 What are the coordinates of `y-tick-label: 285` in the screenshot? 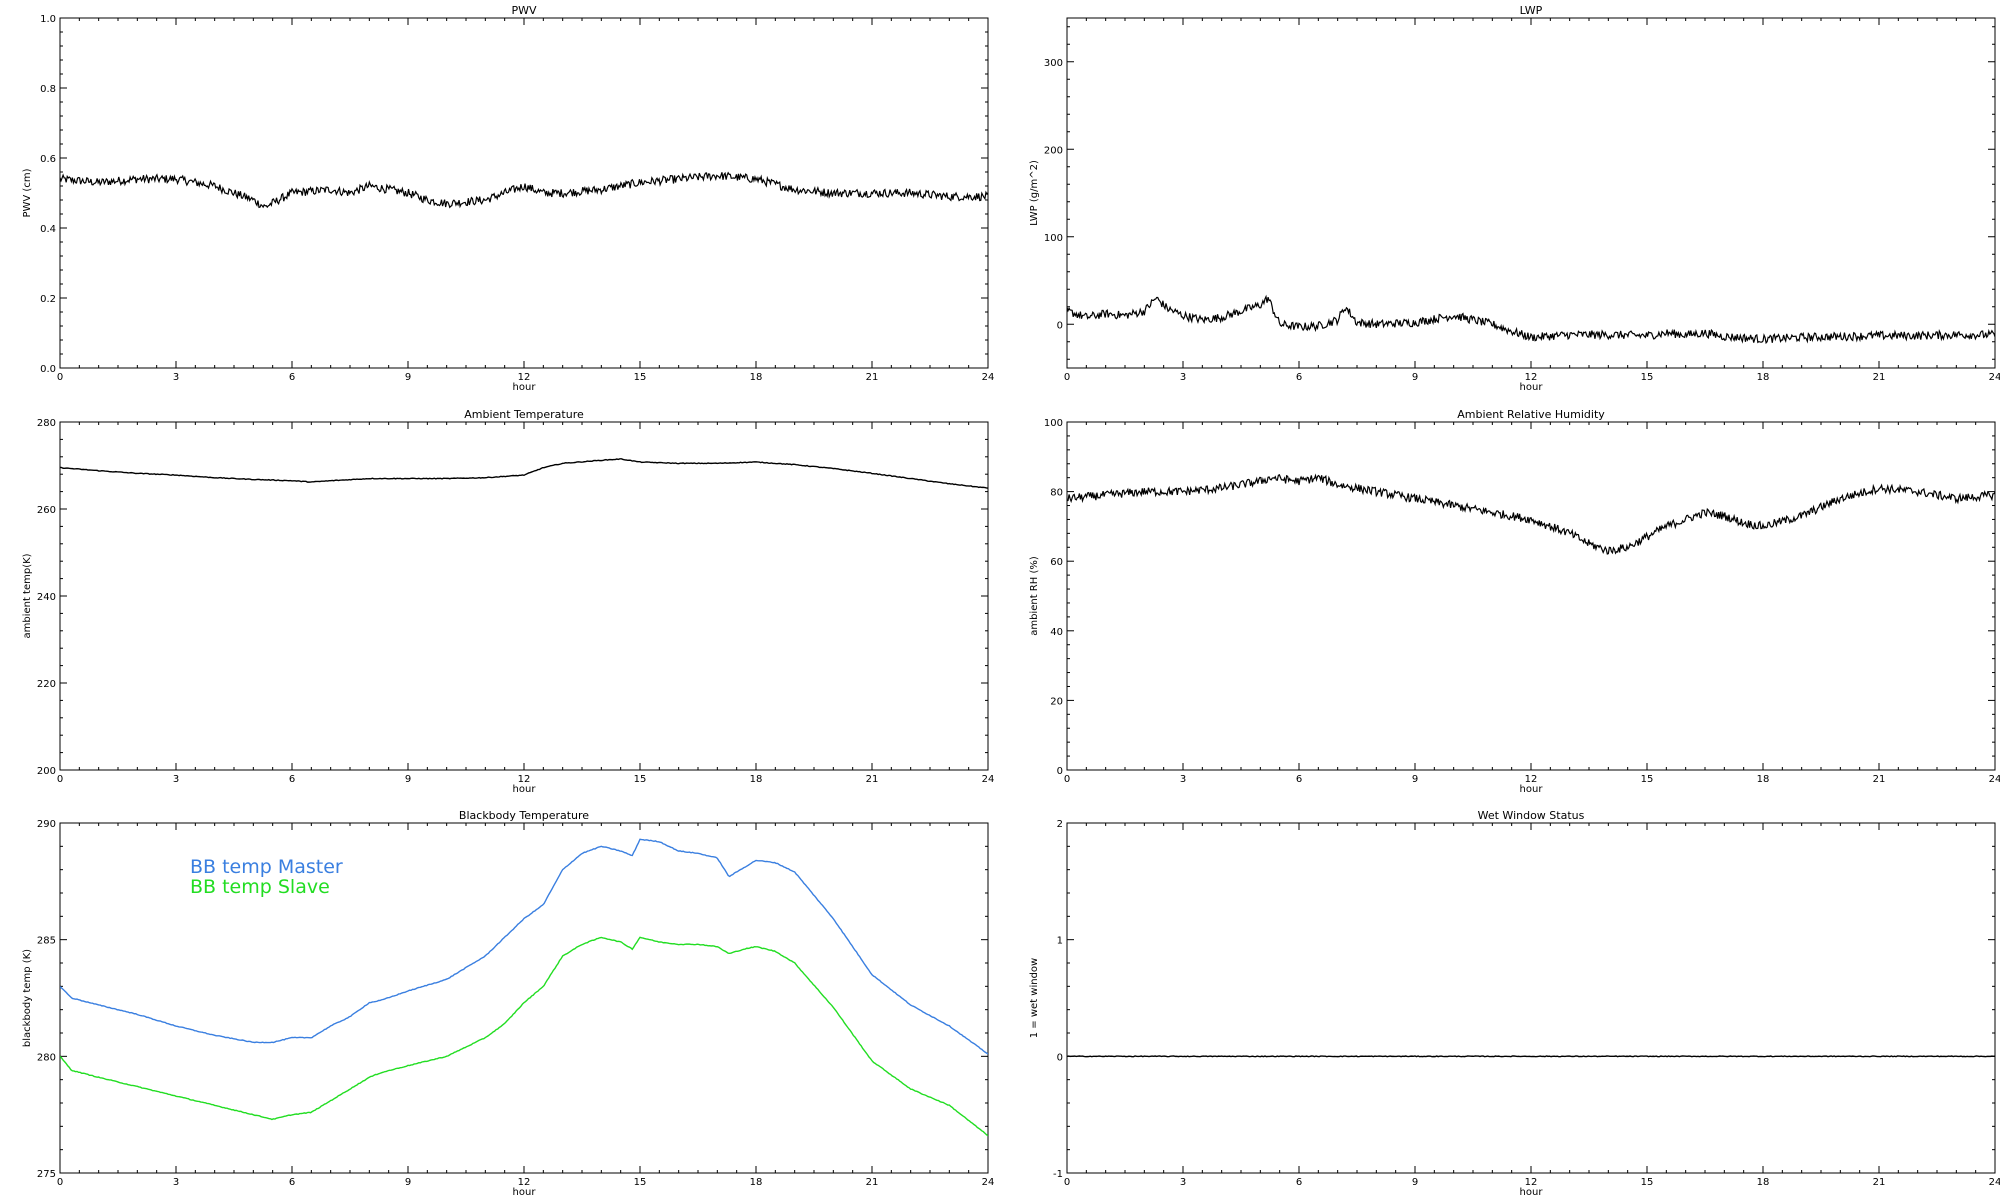 It's located at (46, 941).